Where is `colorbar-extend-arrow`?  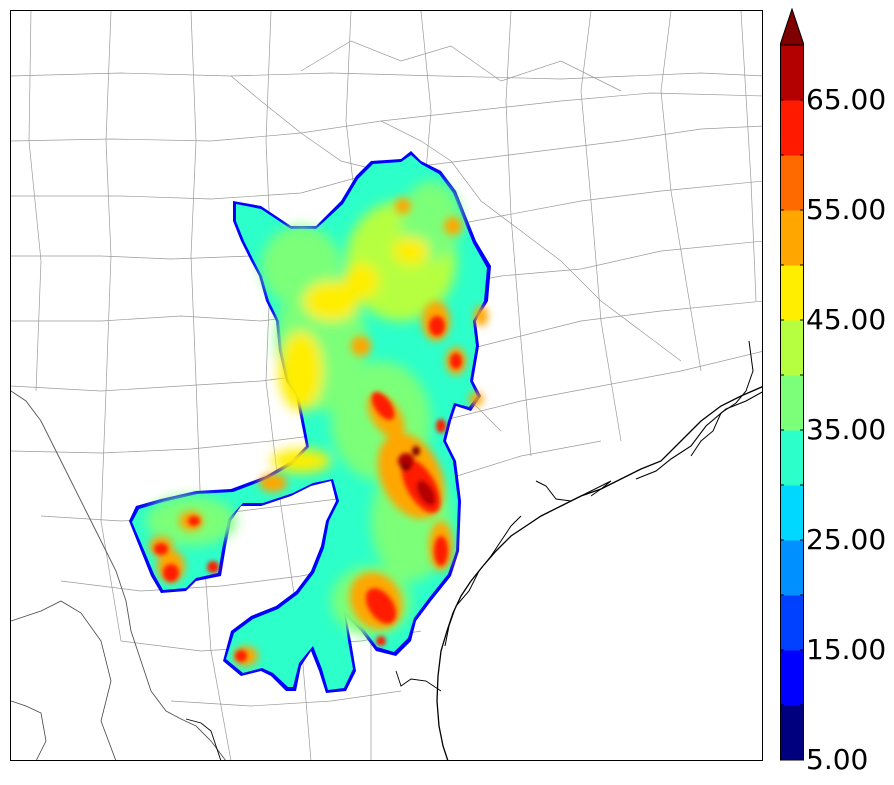
colorbar-extend-arrow is located at coordinates (792, 27).